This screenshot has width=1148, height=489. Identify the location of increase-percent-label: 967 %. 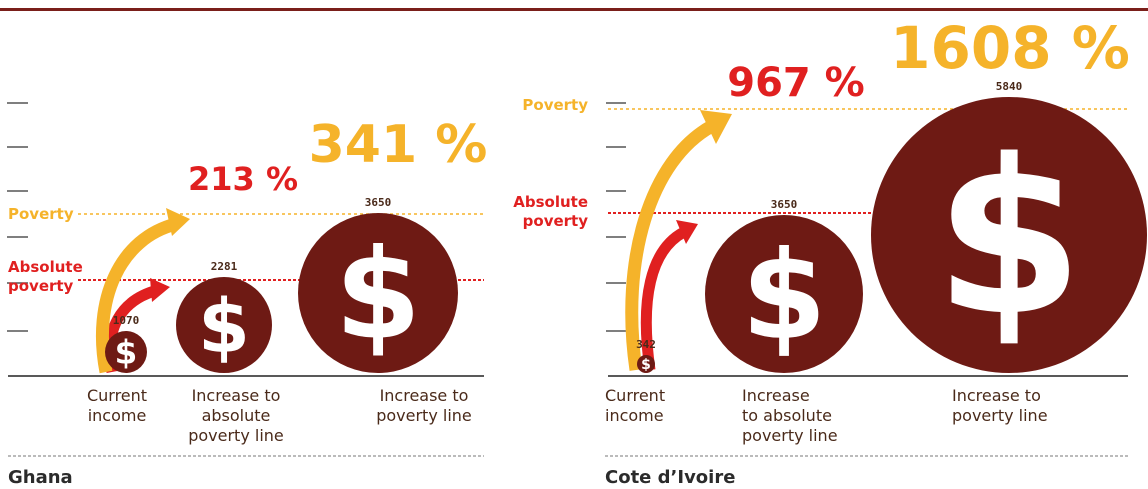
(796, 83).